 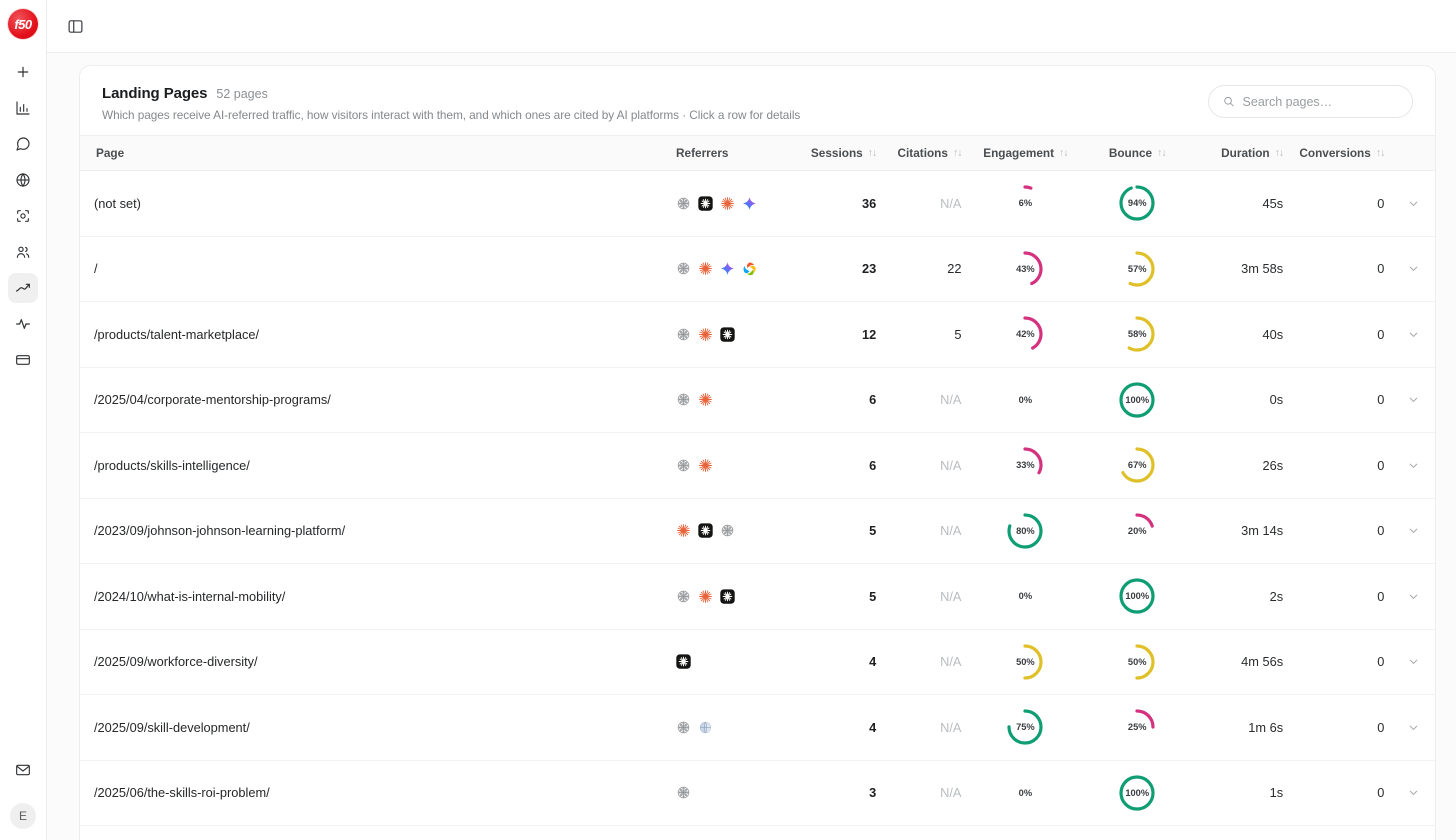 What do you see at coordinates (1025, 400) in the screenshot?
I see `cell-engagement: 0%` at bounding box center [1025, 400].